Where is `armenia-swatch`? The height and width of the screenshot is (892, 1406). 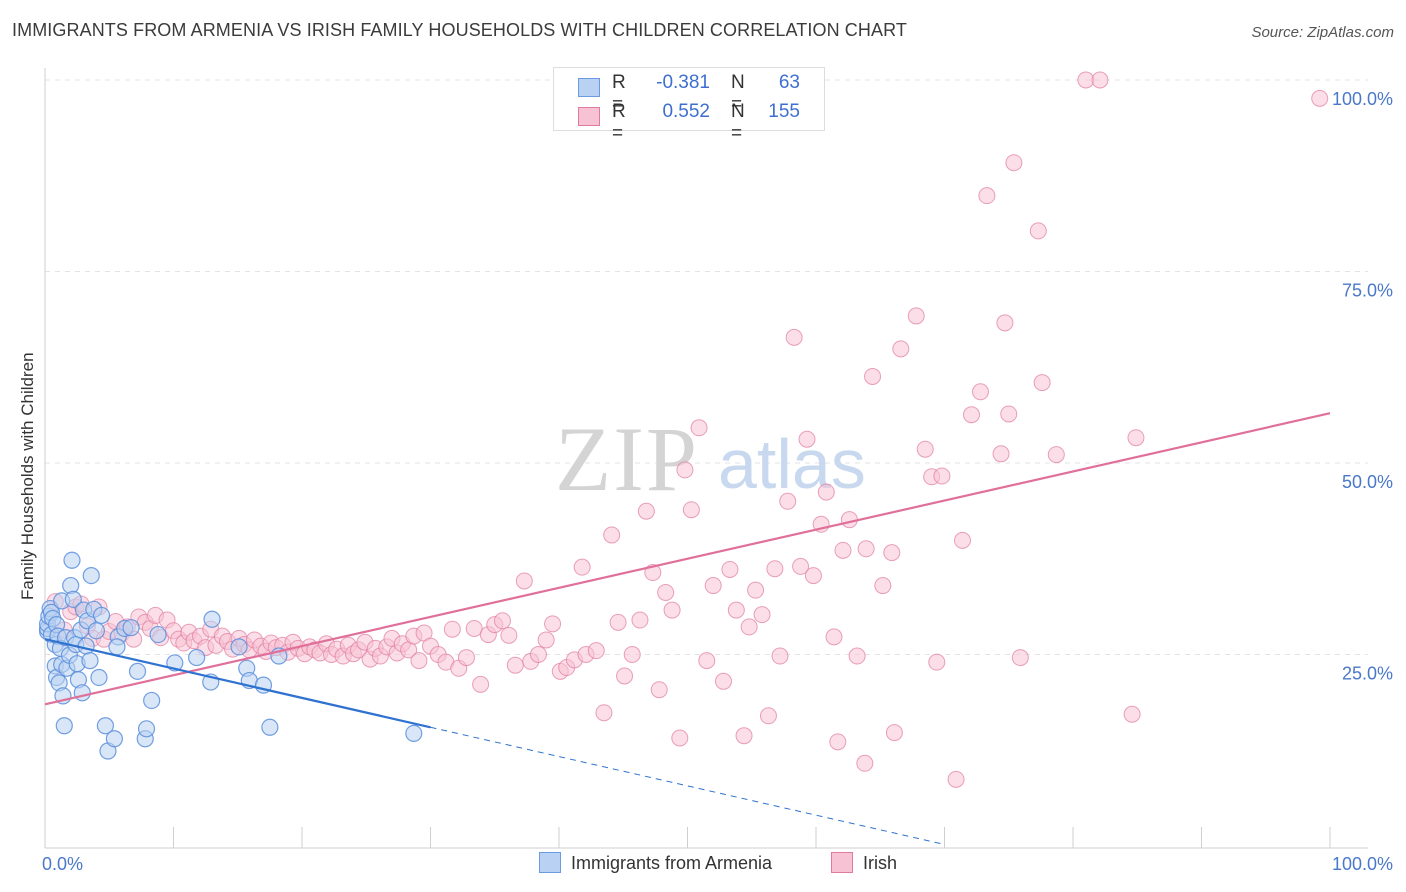 armenia-swatch is located at coordinates (589, 87).